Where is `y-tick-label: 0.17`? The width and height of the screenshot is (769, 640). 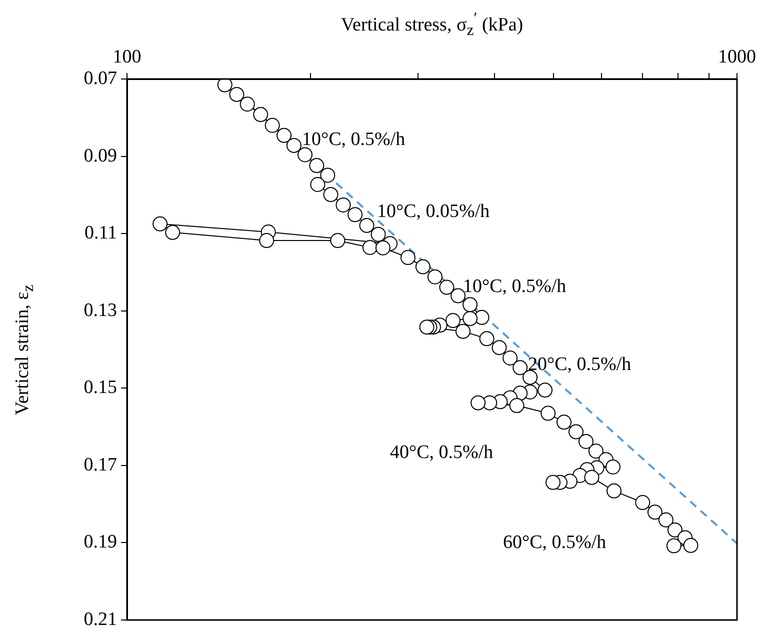
y-tick-label: 0.17 is located at coordinates (100, 465).